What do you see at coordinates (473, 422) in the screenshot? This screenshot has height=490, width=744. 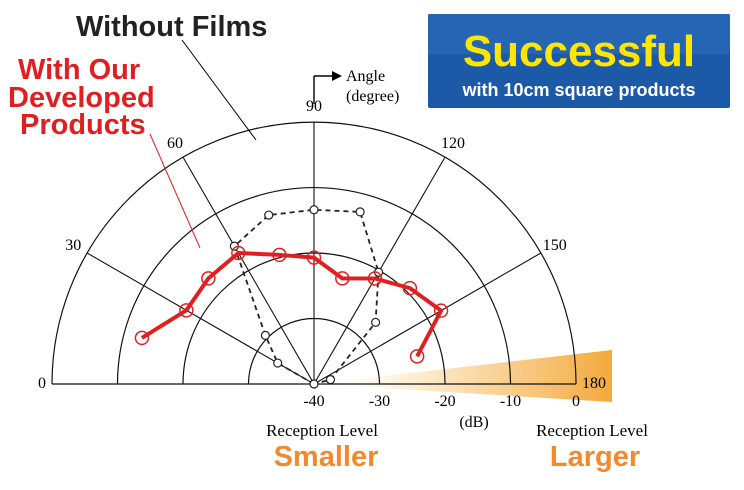 I see `db-unit-label: (dB)` at bounding box center [473, 422].